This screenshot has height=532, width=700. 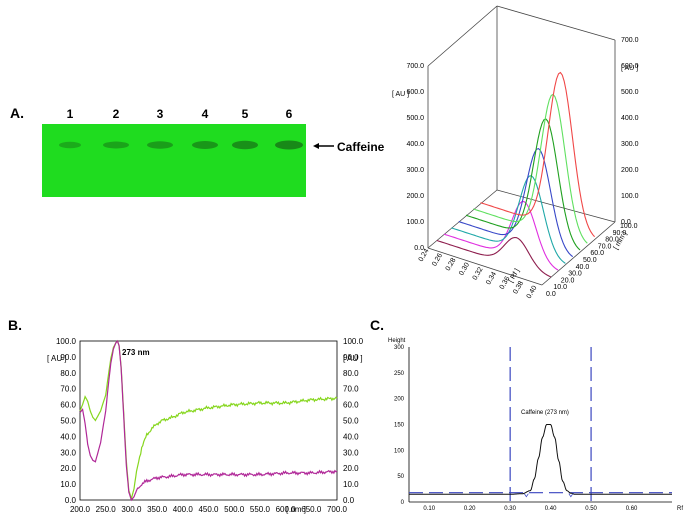 I want to click on spectrum-y-tick-right: 100.0, so click(x=353, y=341).